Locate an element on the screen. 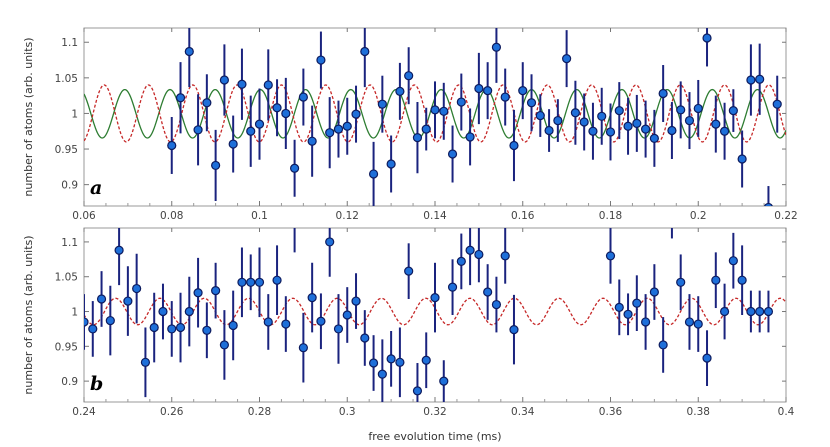 Image resolution: width=830 pixels, height=447 pixels. y-tick-label: 1.05 is located at coordinates (66, 79).